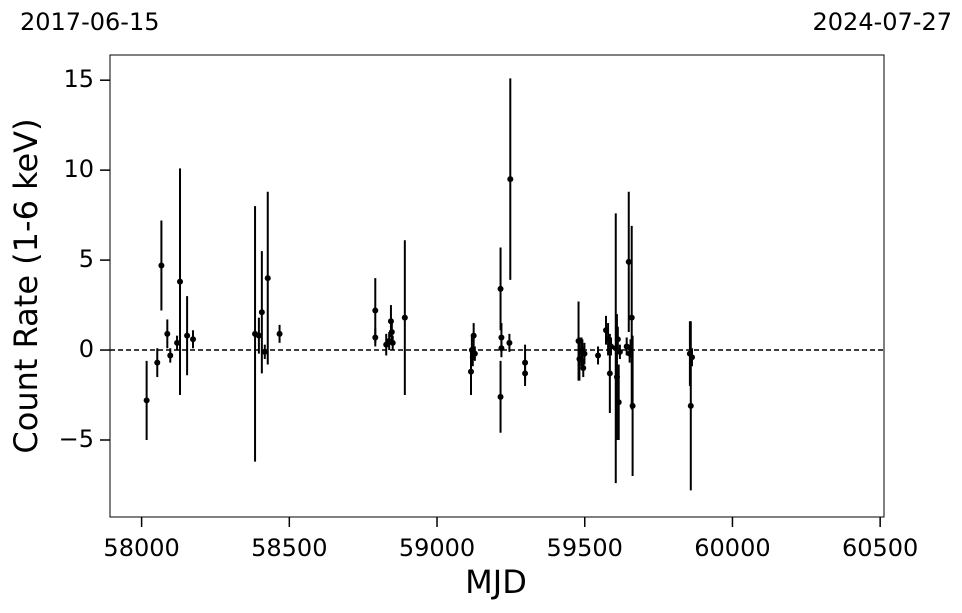 Image resolution: width=962 pixels, height=613 pixels. I want to click on start-date: 2017-06-15, so click(89, 22).